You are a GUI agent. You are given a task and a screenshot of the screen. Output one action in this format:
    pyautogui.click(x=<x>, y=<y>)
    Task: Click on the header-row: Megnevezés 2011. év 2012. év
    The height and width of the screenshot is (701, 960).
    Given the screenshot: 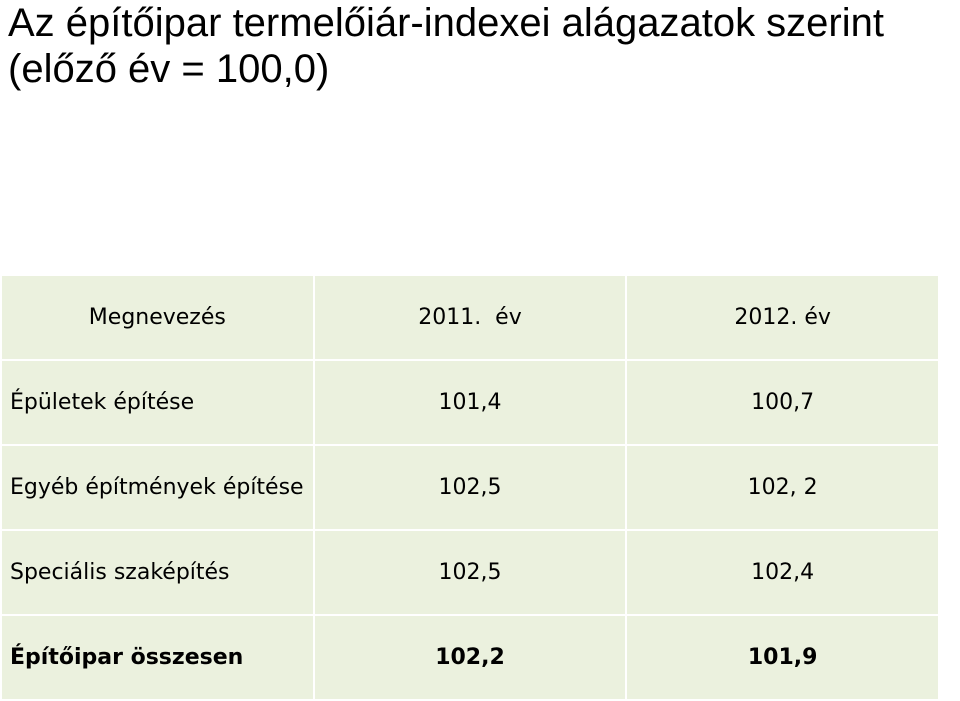 What is the action you would take?
    pyautogui.click(x=470, y=317)
    